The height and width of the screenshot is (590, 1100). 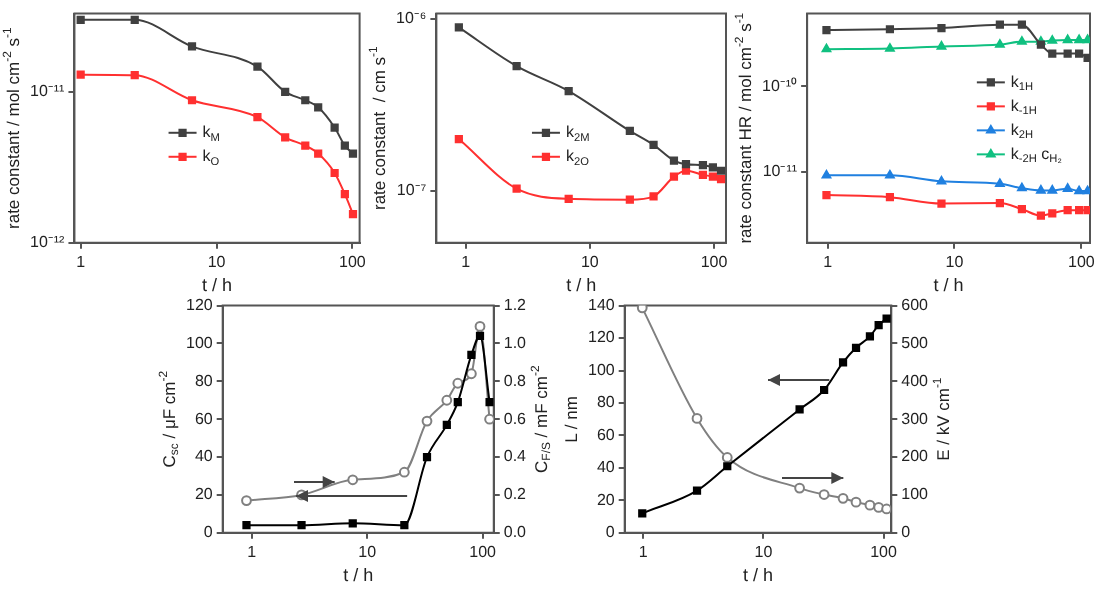 I want to click on y2-tick-label: 100, so click(x=915, y=494).